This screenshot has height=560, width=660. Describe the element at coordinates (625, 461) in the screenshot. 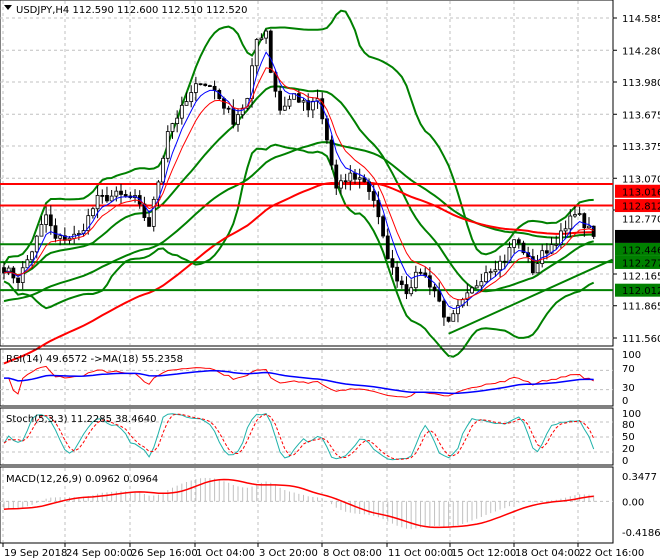

I see `stoch-tick-label: 0` at that location.